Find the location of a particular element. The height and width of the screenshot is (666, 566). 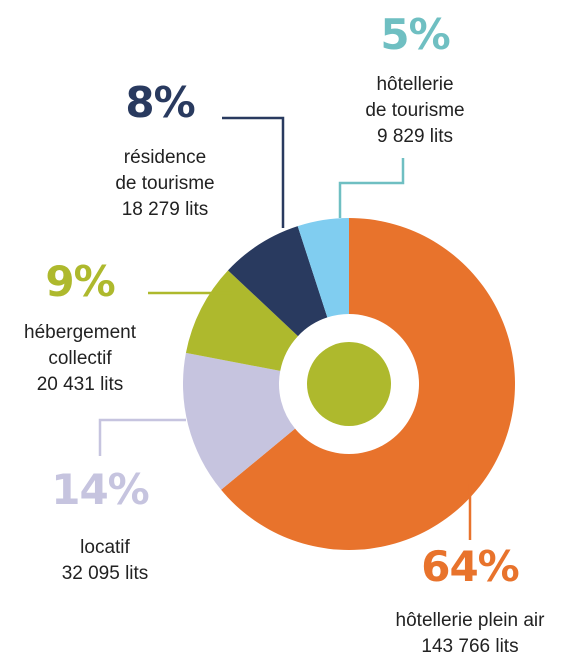

capacity-label: 20 431 lits is located at coordinates (80, 384).